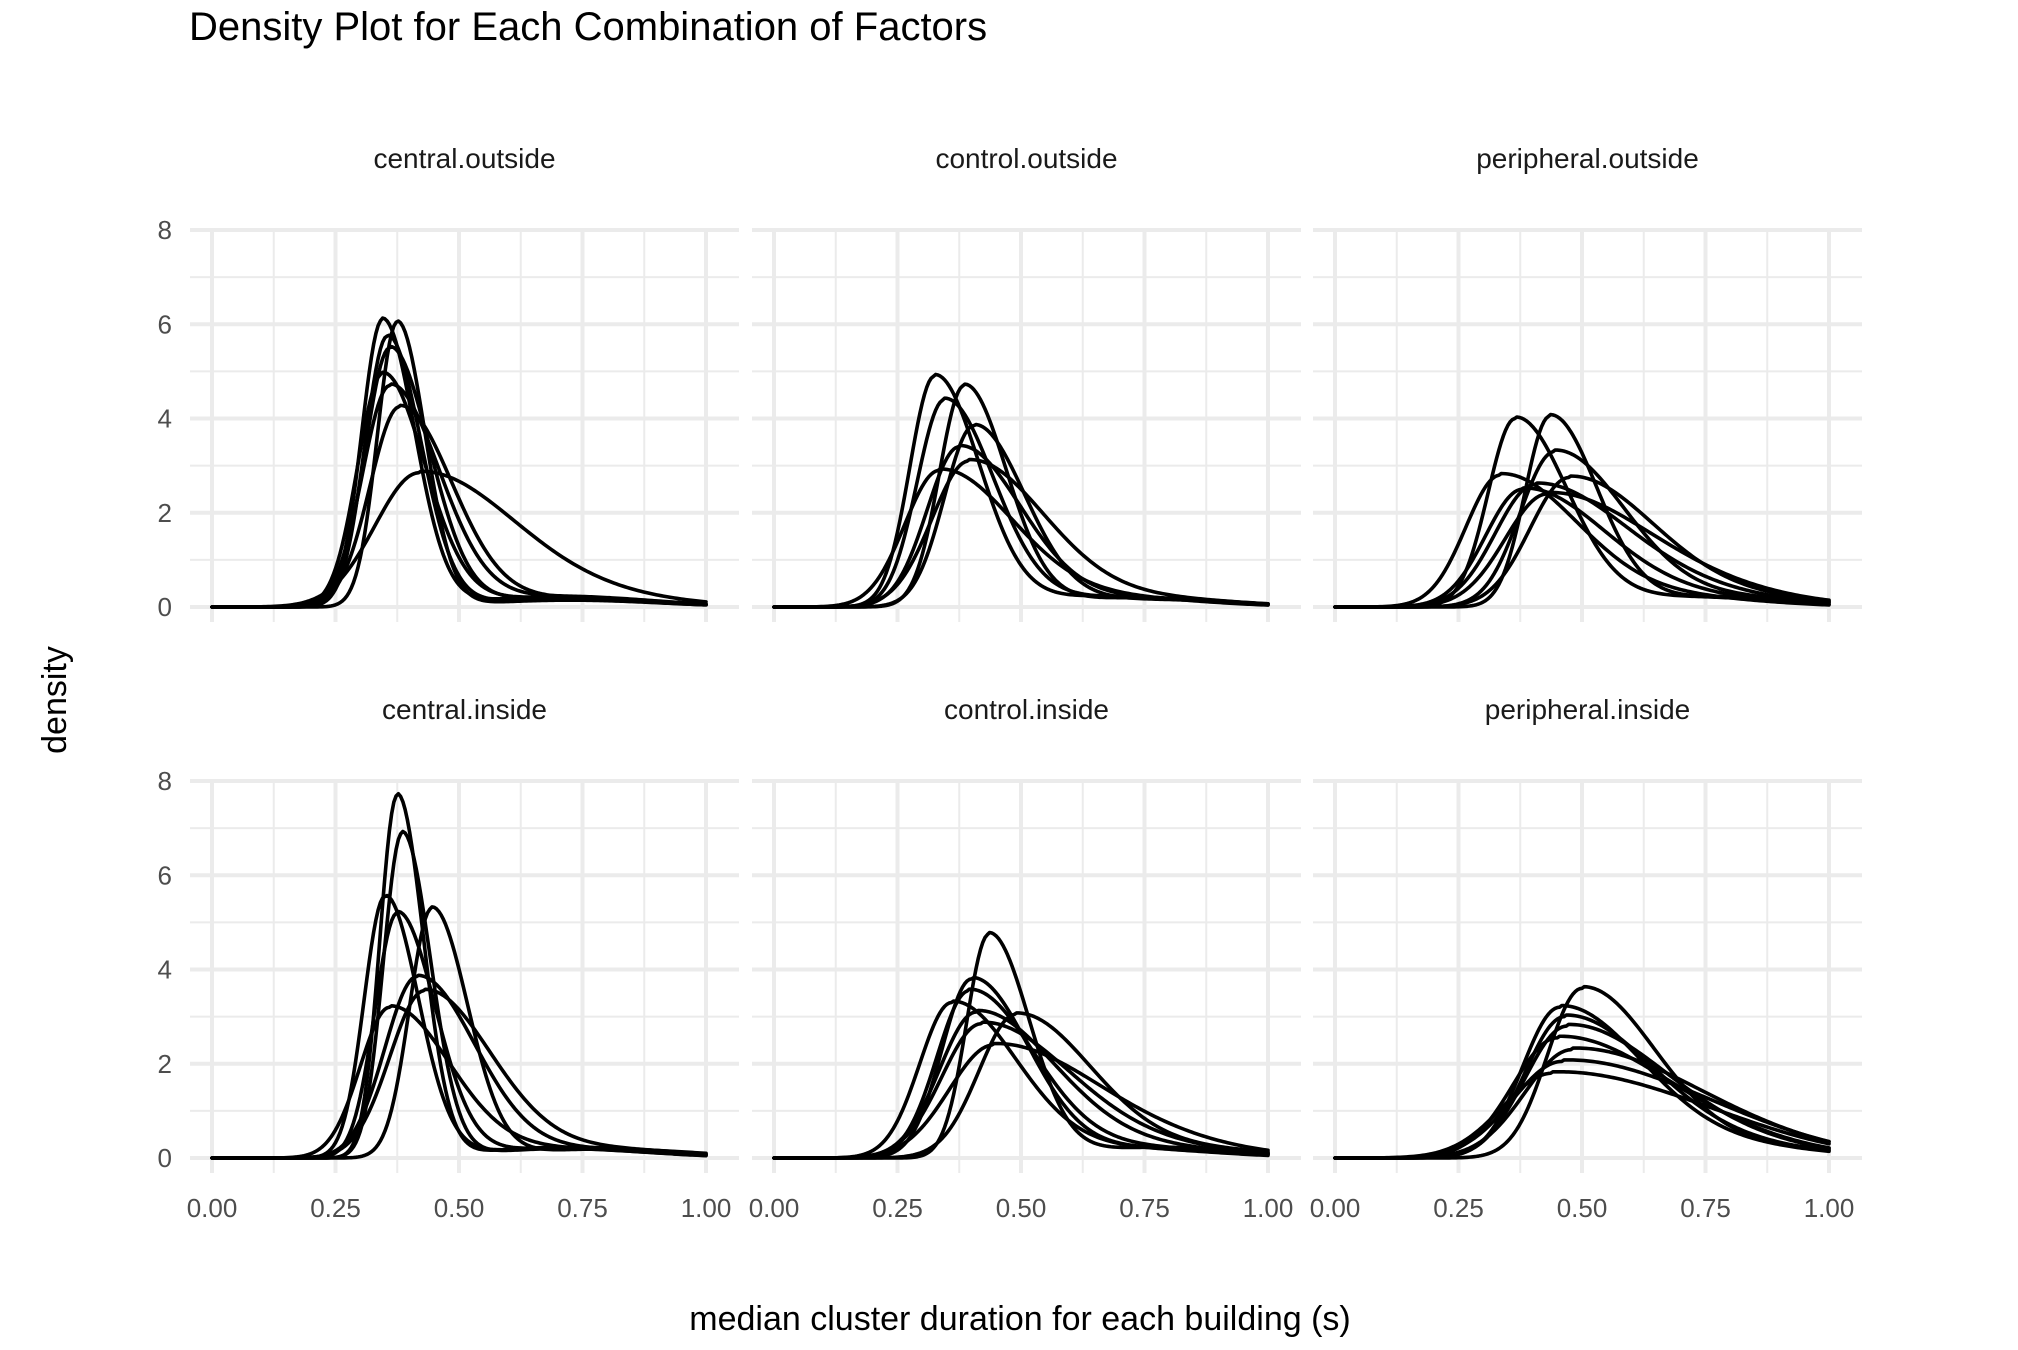 The image size is (2018, 1350). Describe the element at coordinates (464, 158) in the screenshot. I see `strip-label: central.outside` at that location.